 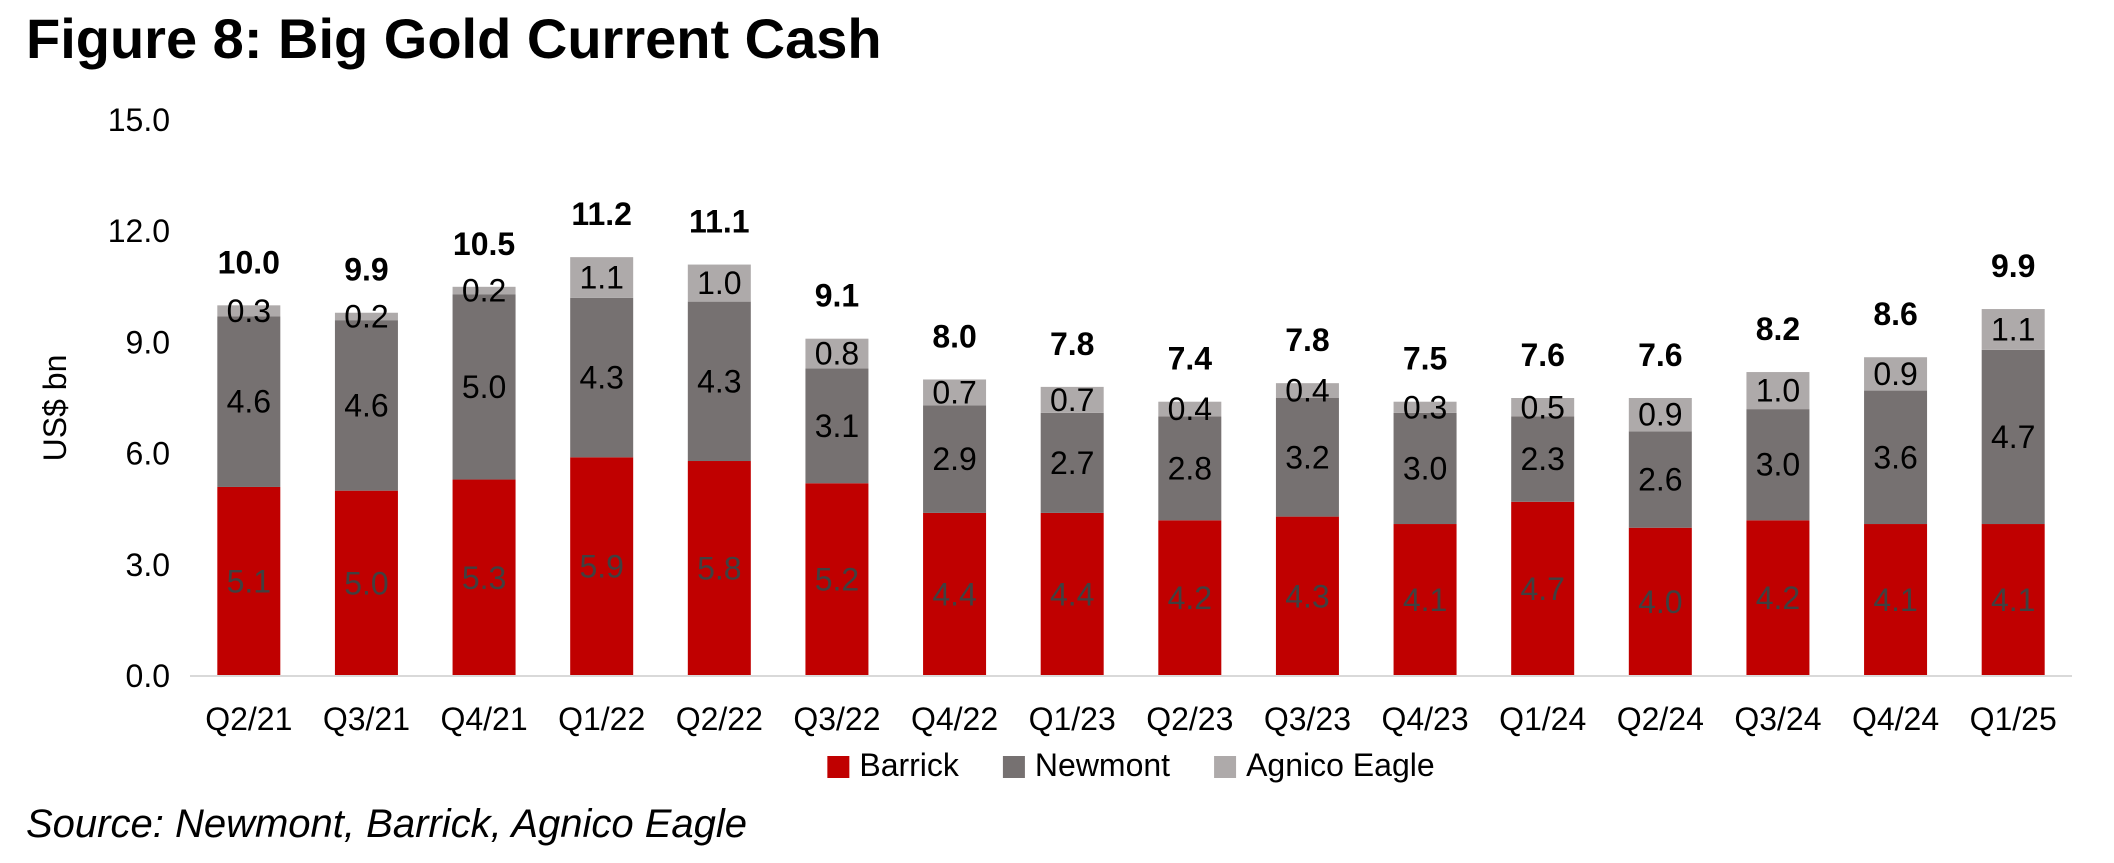 What do you see at coordinates (148, 565) in the screenshot?
I see `y-tick-label: 3.0` at bounding box center [148, 565].